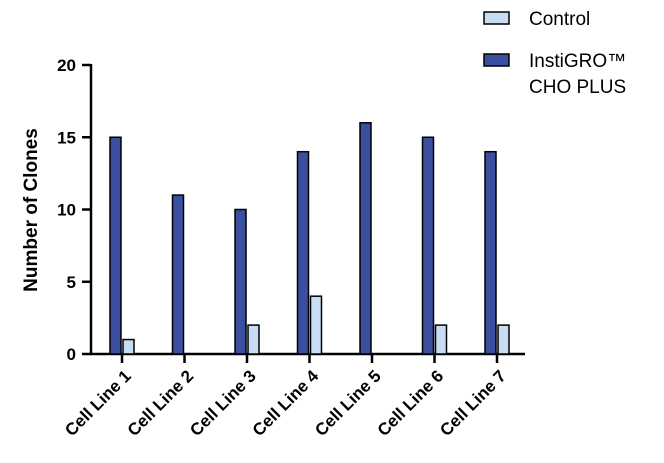  I want to click on x-tick-label: Cell Line 2, so click(161, 403).